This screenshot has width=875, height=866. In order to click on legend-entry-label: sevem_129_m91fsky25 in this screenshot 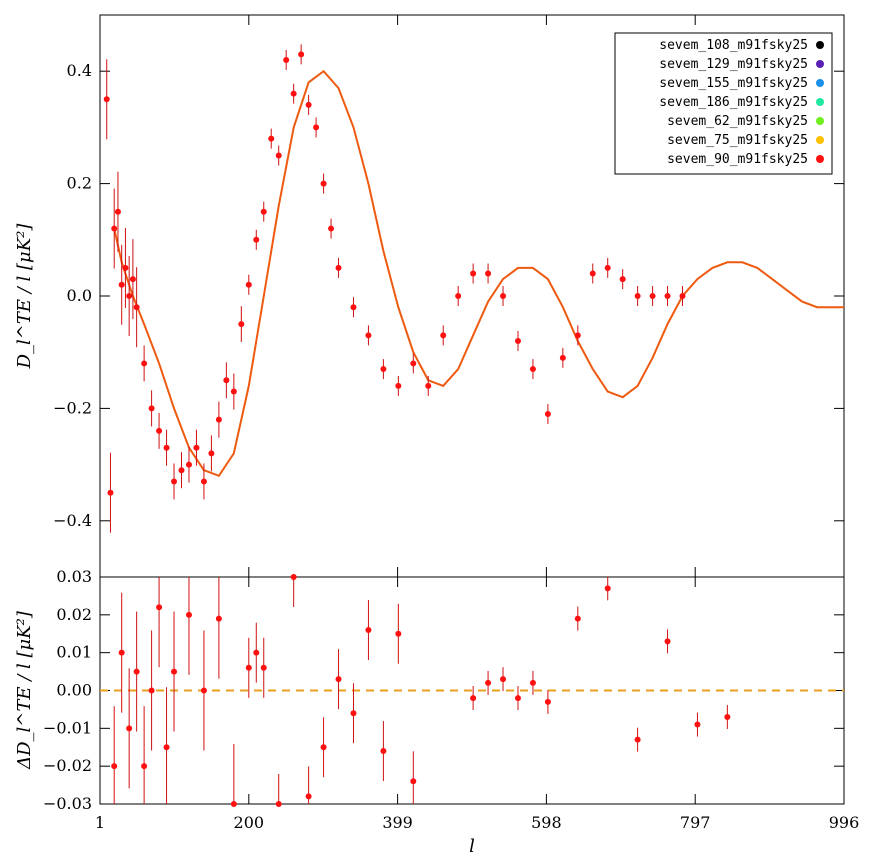, I will do `click(733, 64)`.